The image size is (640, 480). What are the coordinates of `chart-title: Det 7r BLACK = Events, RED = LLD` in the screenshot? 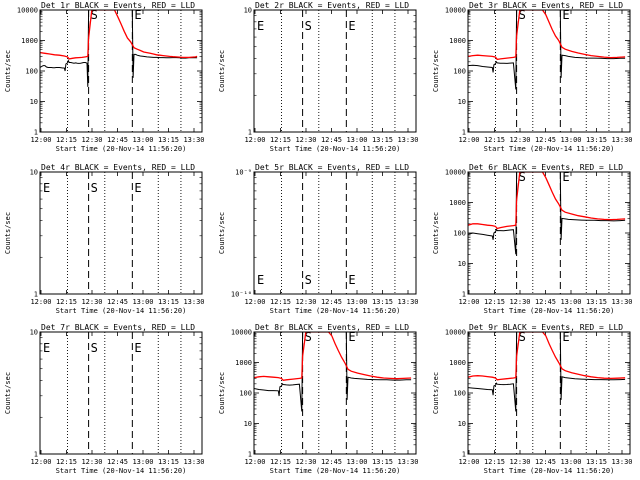 It's located at (118, 327).